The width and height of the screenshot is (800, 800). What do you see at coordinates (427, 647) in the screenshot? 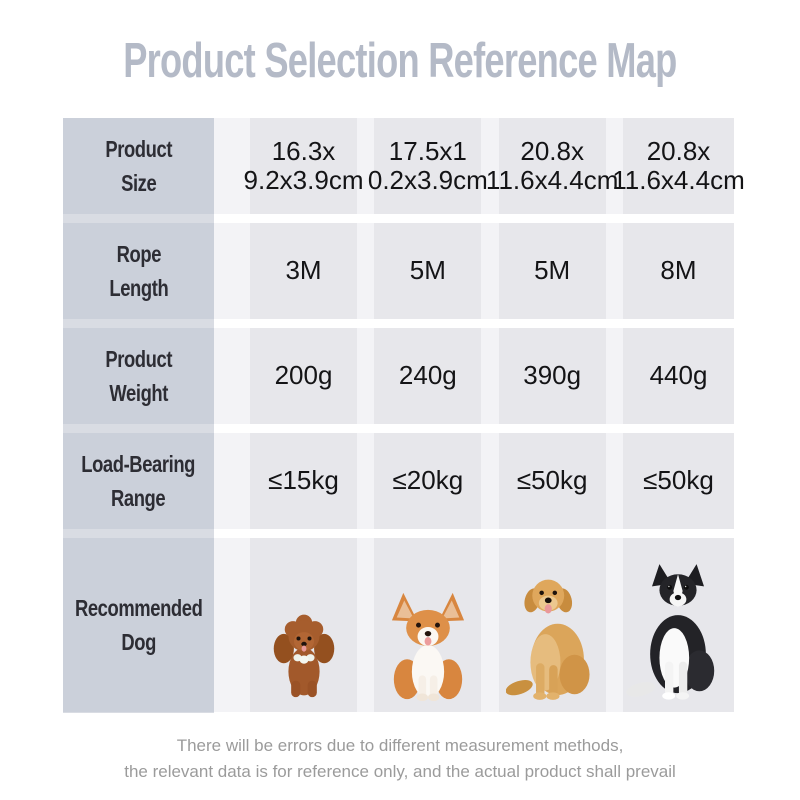
I see `corgi-icon` at bounding box center [427, 647].